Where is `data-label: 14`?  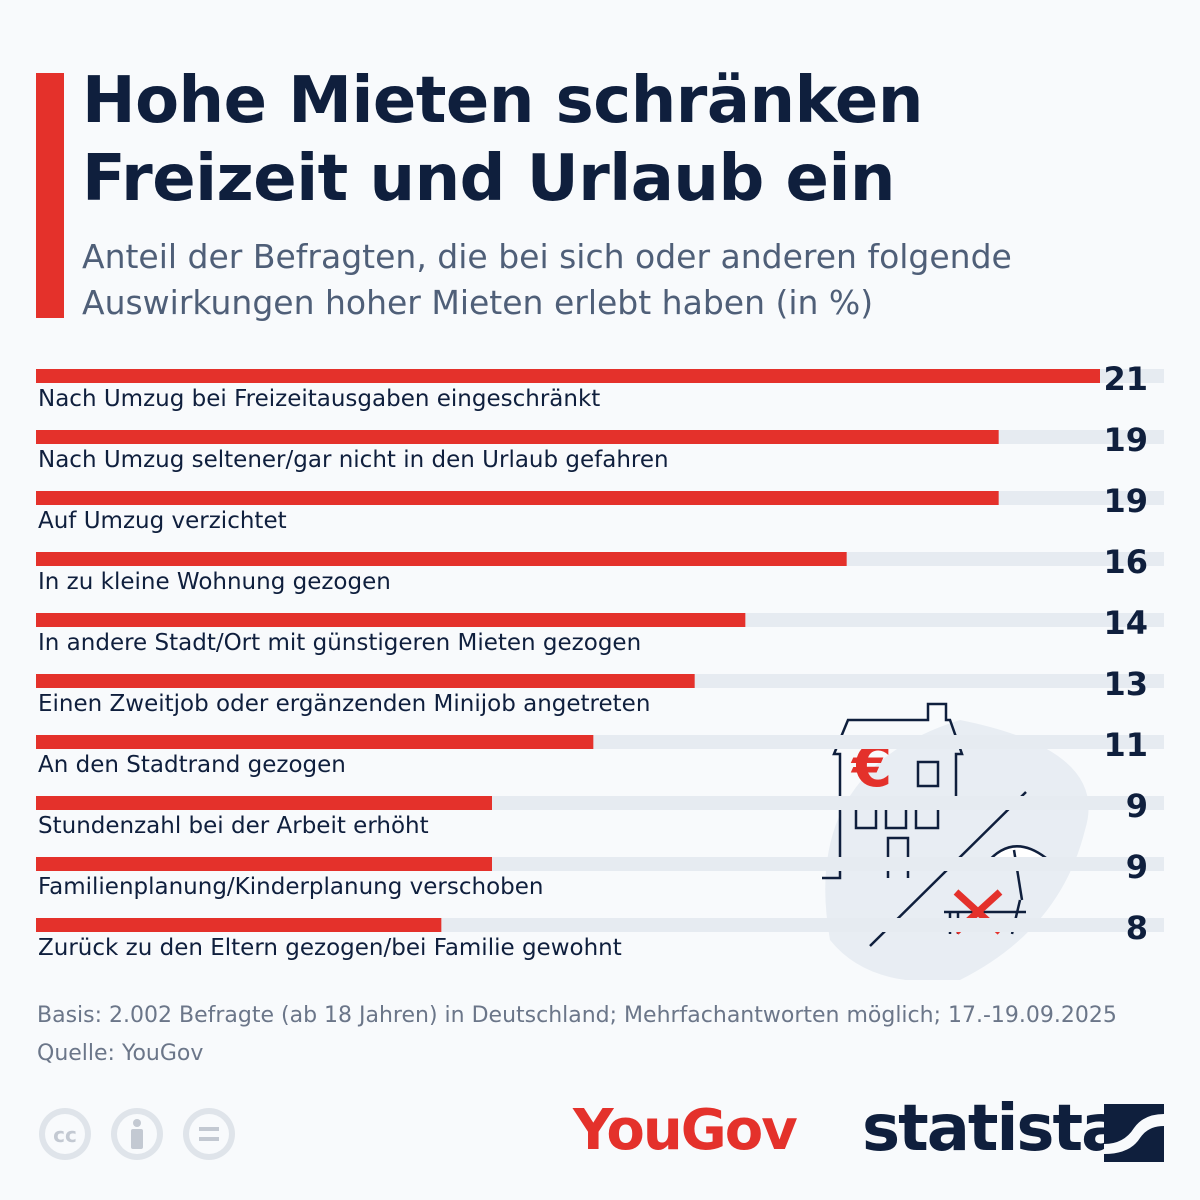 data-label: 14 is located at coordinates (1125, 623).